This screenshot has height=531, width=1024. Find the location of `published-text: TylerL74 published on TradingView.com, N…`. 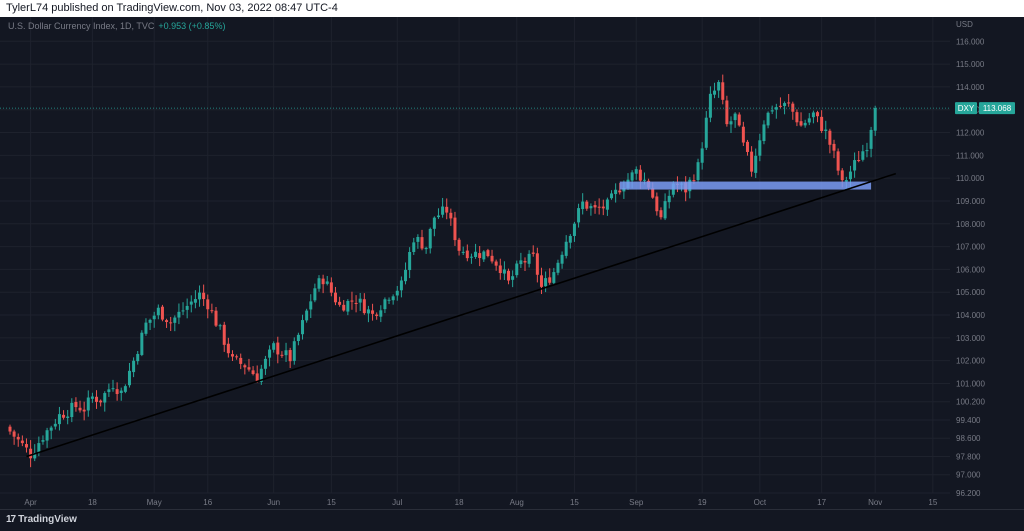

published-text: TylerL74 published on TradingView.com, N… is located at coordinates (172, 8).